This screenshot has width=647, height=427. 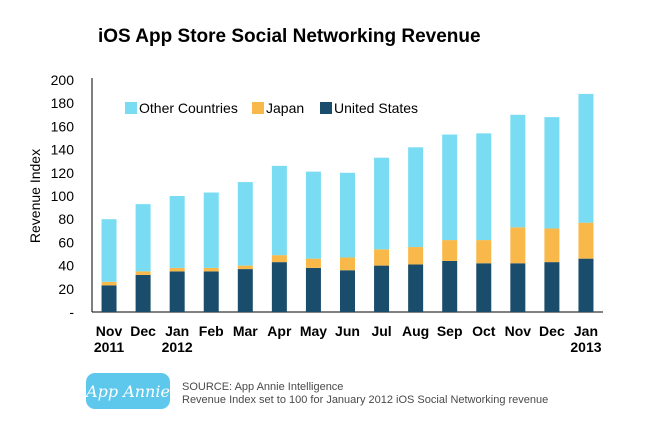 What do you see at coordinates (450, 331) in the screenshot?
I see `x-tick-label: Sep` at bounding box center [450, 331].